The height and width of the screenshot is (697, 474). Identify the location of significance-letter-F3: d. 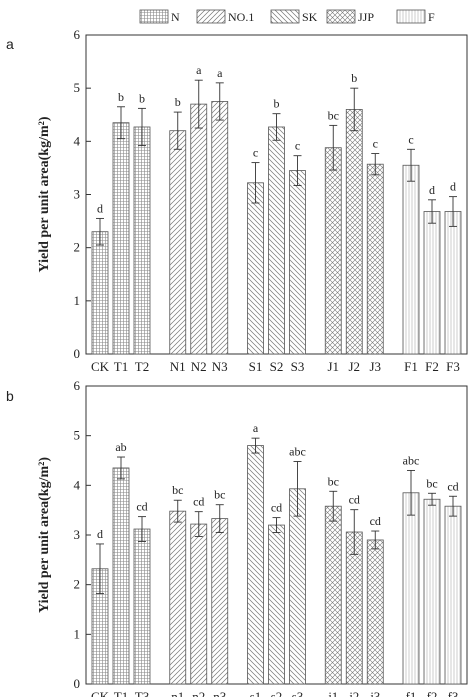
(453, 187).